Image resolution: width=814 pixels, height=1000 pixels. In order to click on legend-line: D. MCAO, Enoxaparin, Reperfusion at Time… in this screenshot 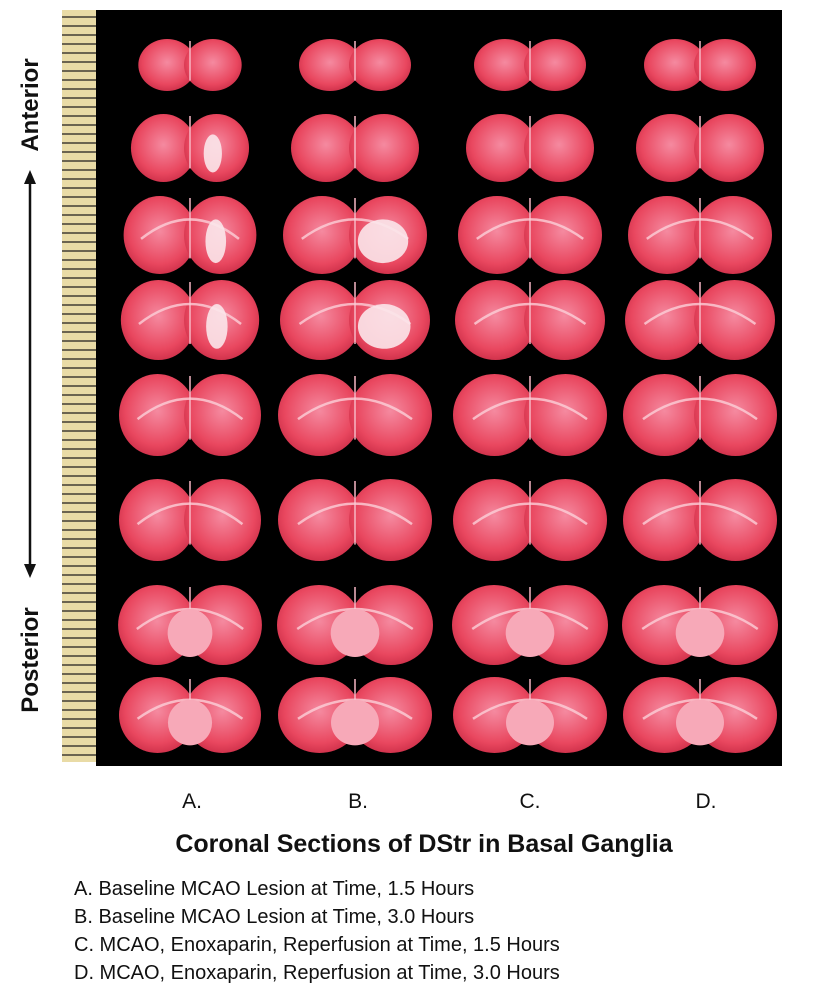, I will do `click(317, 973)`.